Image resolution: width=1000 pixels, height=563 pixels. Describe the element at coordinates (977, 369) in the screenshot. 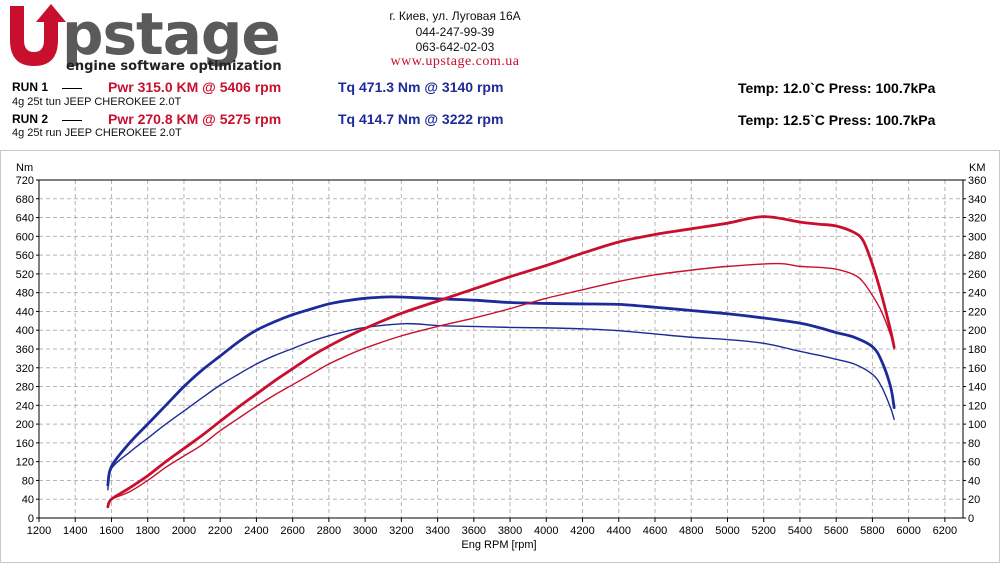

I see `y-right-tick-label: 160` at that location.